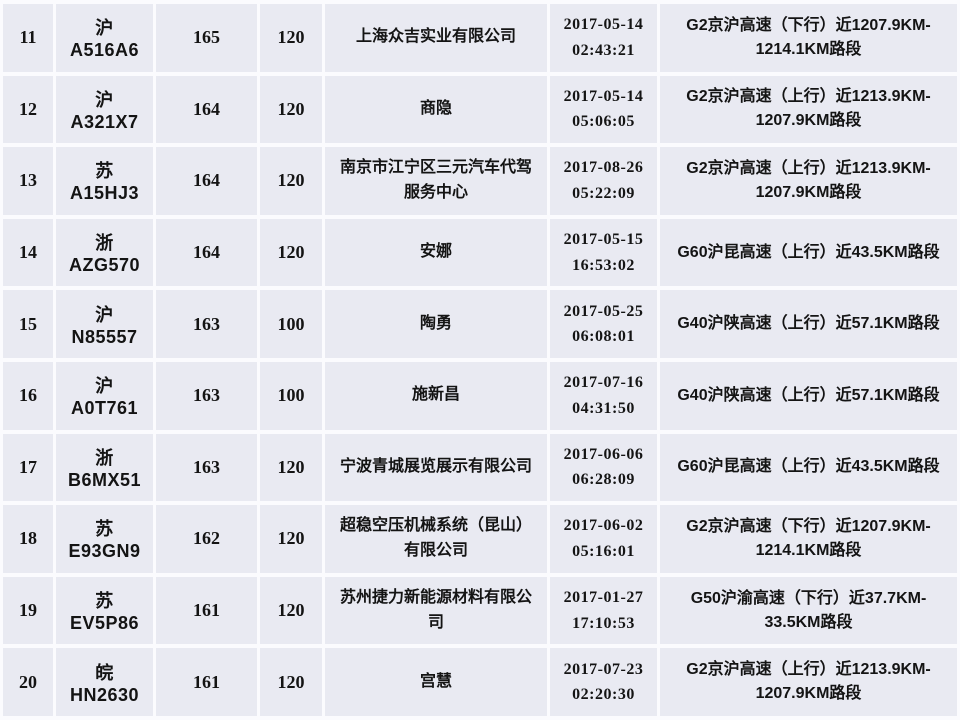 The image size is (960, 720). Describe the element at coordinates (104, 610) in the screenshot. I see `cell-license-plate: 苏EV5P86` at that location.